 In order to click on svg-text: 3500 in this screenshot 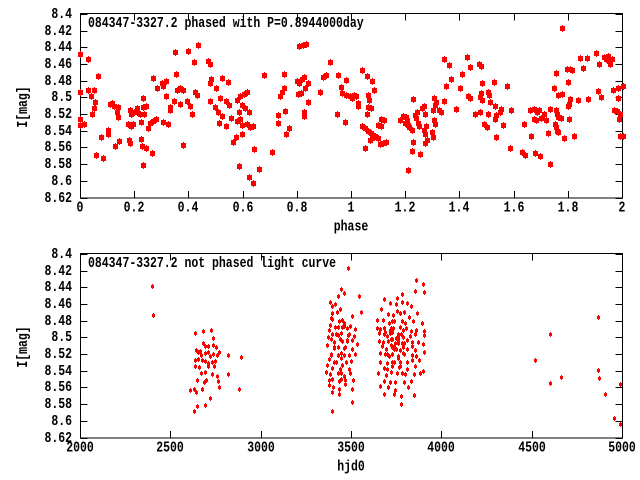, I will do `click(351, 447)`.